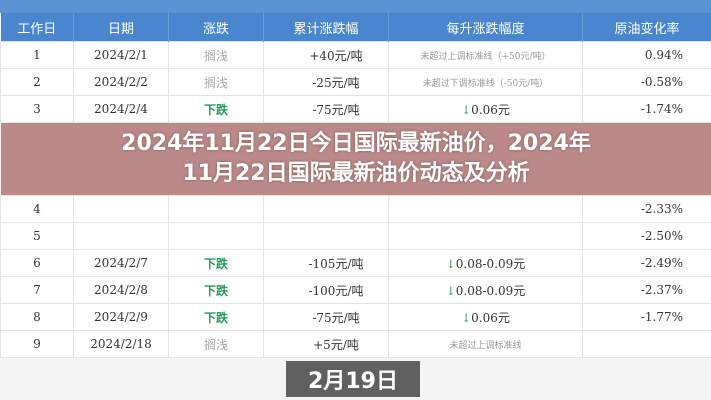 The height and width of the screenshot is (400, 711). I want to click on cell-day: 2, so click(37, 82).